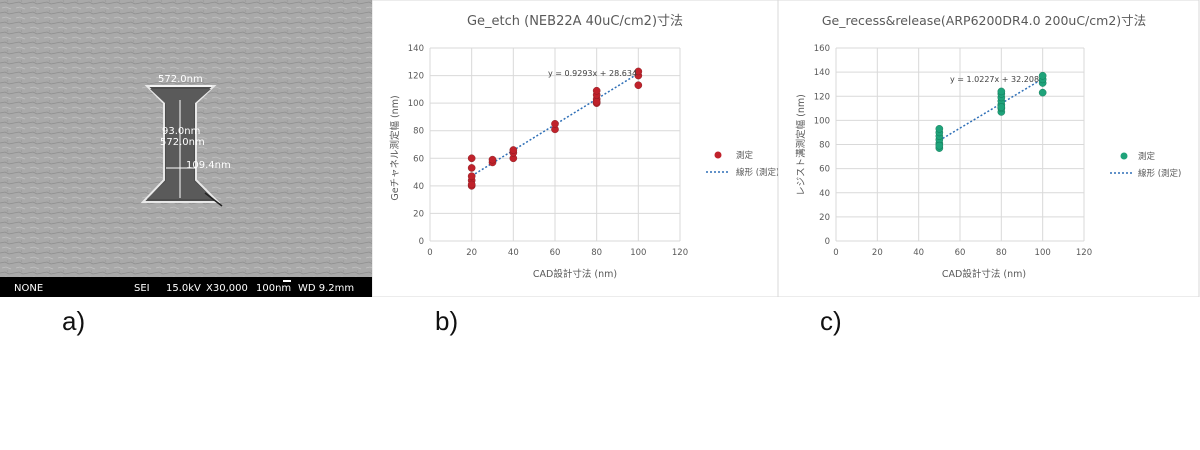  Describe the element at coordinates (181, 131) in the screenshot. I see `sem-measure-mid-1: 93.0nm` at that location.